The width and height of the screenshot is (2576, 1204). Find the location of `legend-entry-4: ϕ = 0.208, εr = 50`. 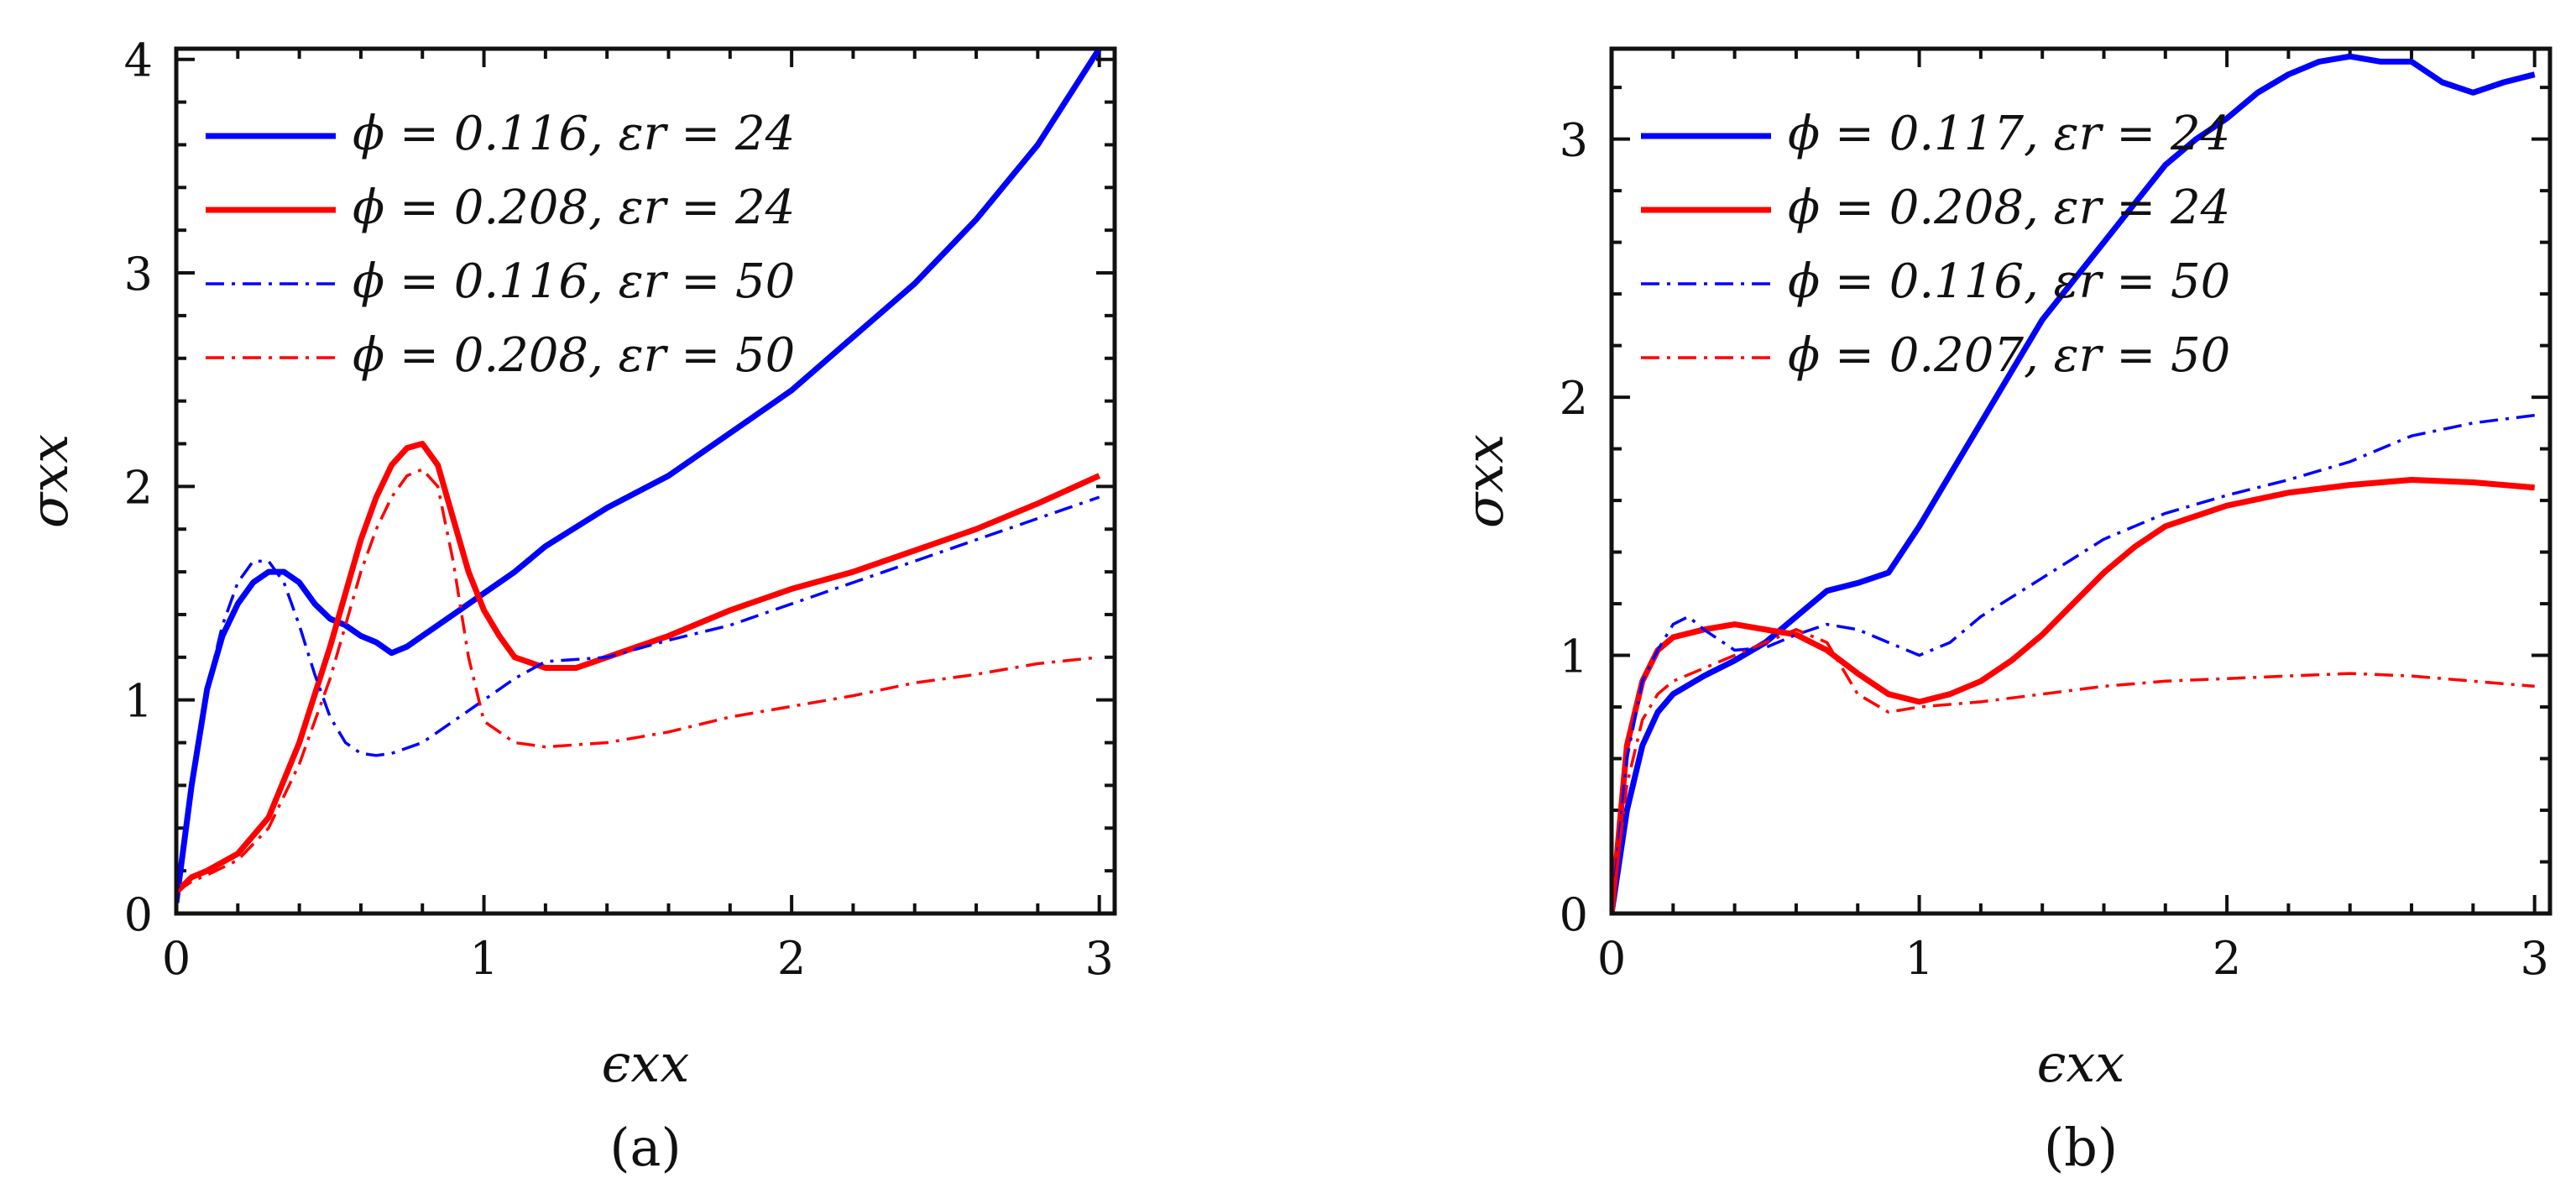

legend-entry-4: ϕ = 0.208, εr = 50 is located at coordinates (574, 355).